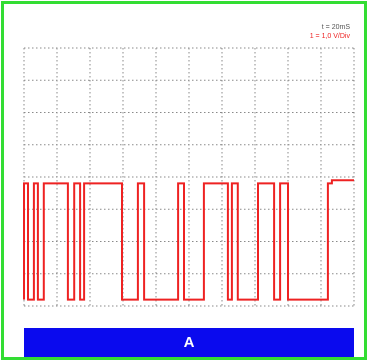  What do you see at coordinates (335, 27) in the screenshot?
I see `time-division-label: t = 20mS` at bounding box center [335, 27].